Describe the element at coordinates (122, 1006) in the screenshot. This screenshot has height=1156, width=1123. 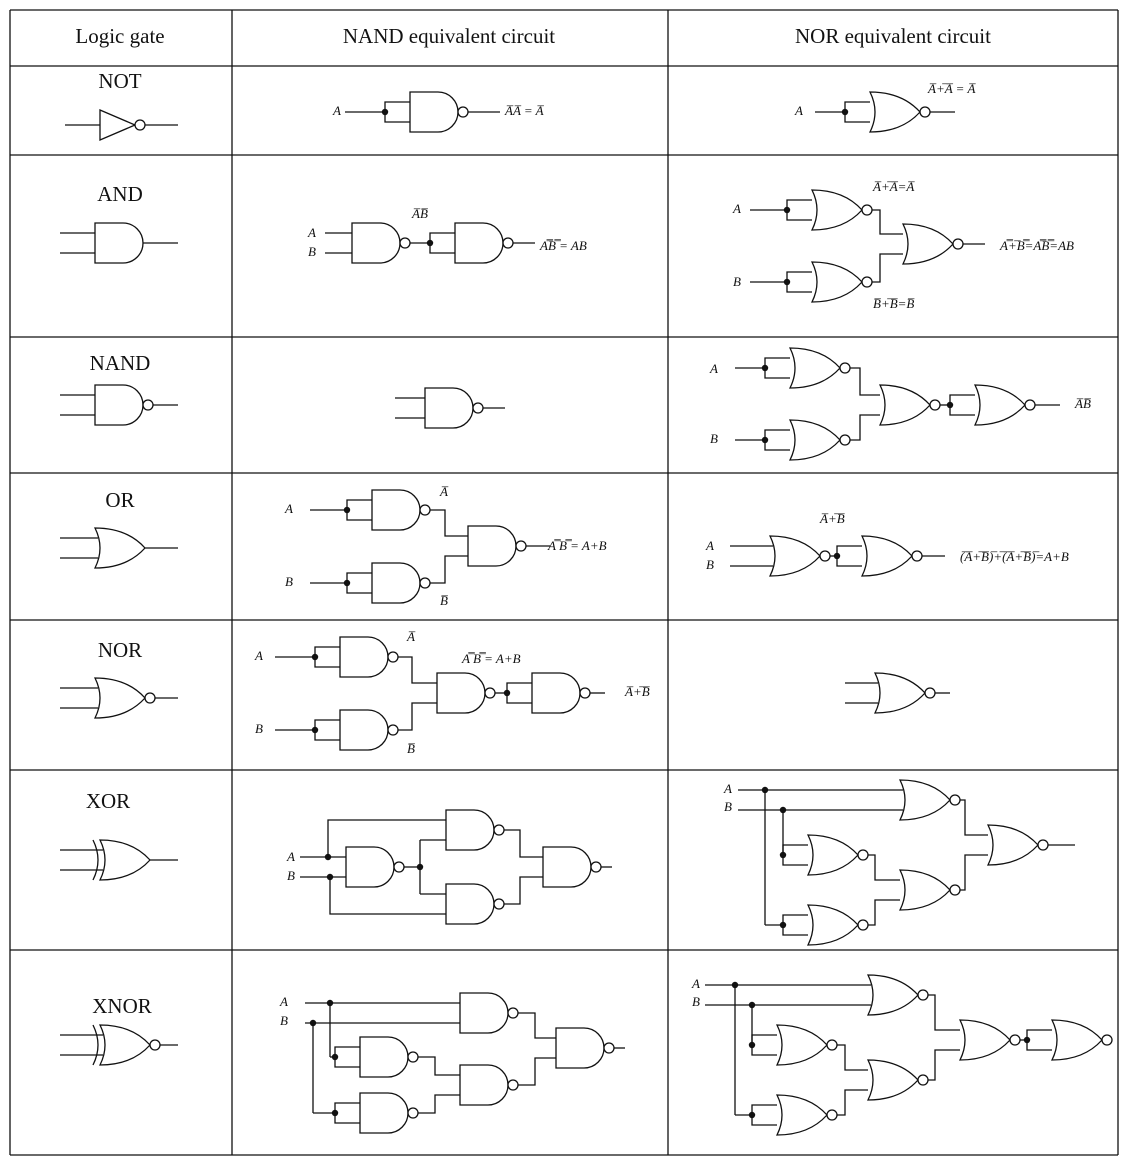
I see `gate-name: XNOR` at that location.